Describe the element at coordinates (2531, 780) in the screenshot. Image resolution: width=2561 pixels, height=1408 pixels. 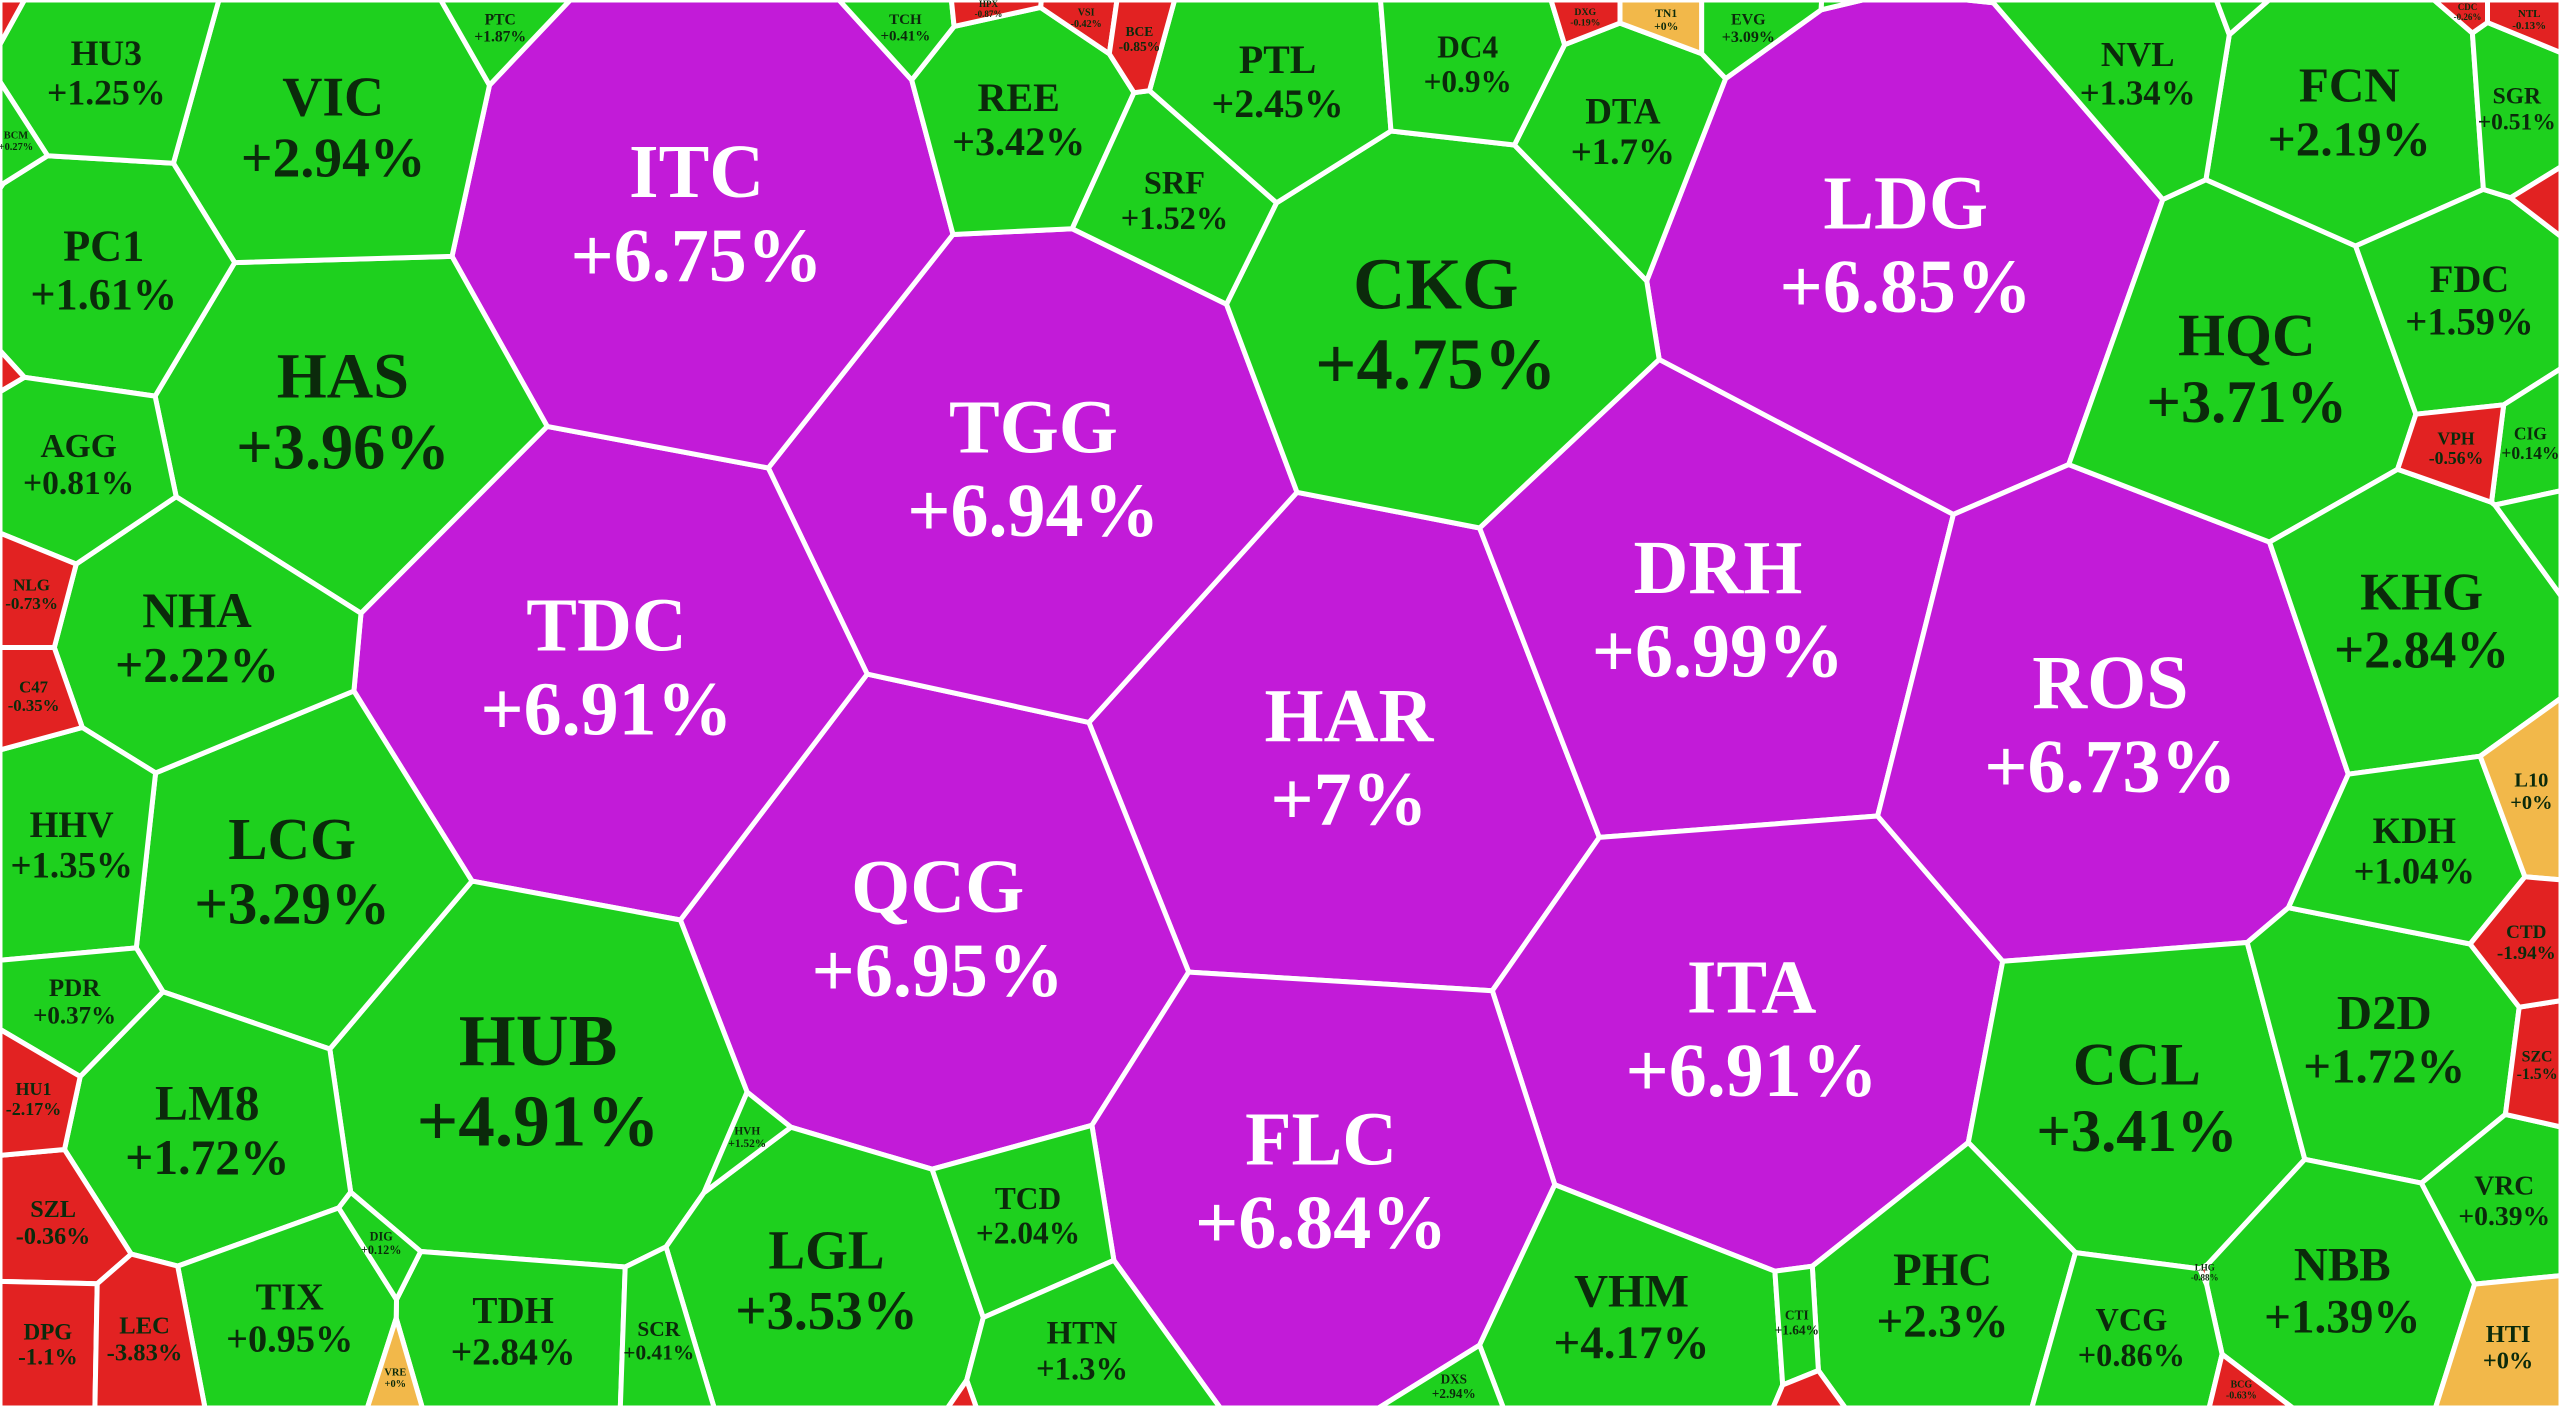
I see `ticker-label-l10: L10` at that location.